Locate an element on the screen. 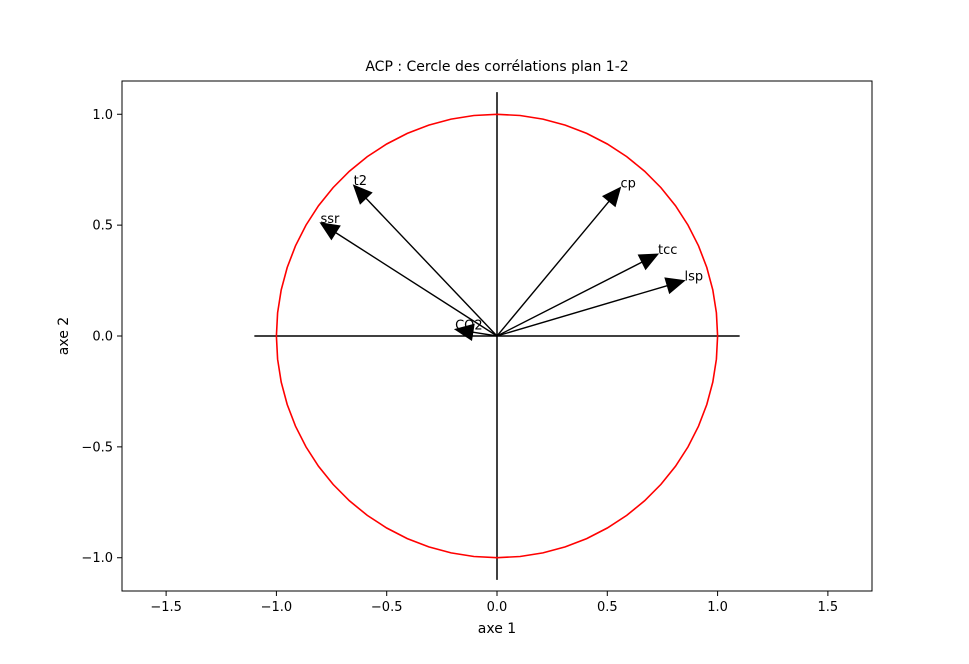 The image size is (969, 664). x-axis-title: axe 1 is located at coordinates (497, 629).